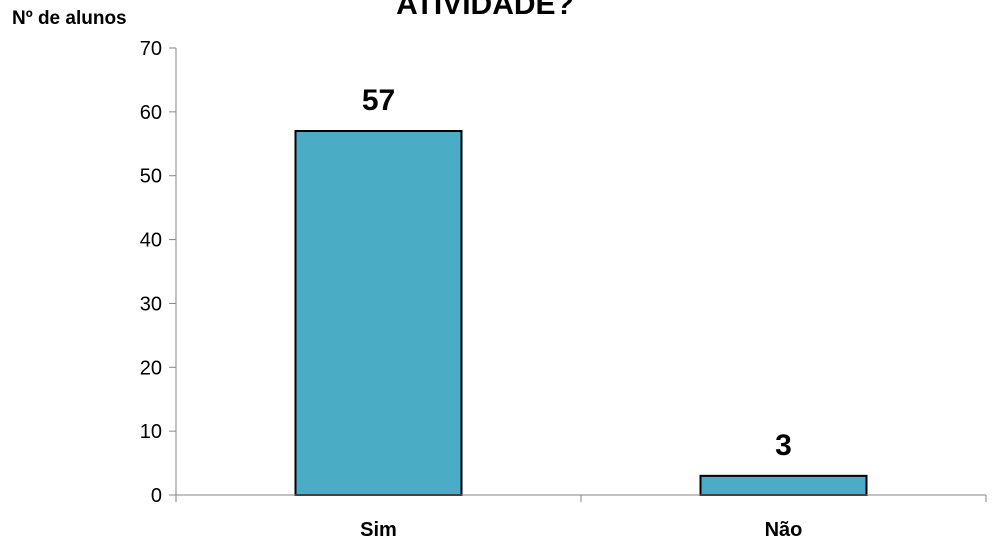 Image resolution: width=992 pixels, height=541 pixels. What do you see at coordinates (783, 445) in the screenshot?
I see `data-label: 3` at bounding box center [783, 445].